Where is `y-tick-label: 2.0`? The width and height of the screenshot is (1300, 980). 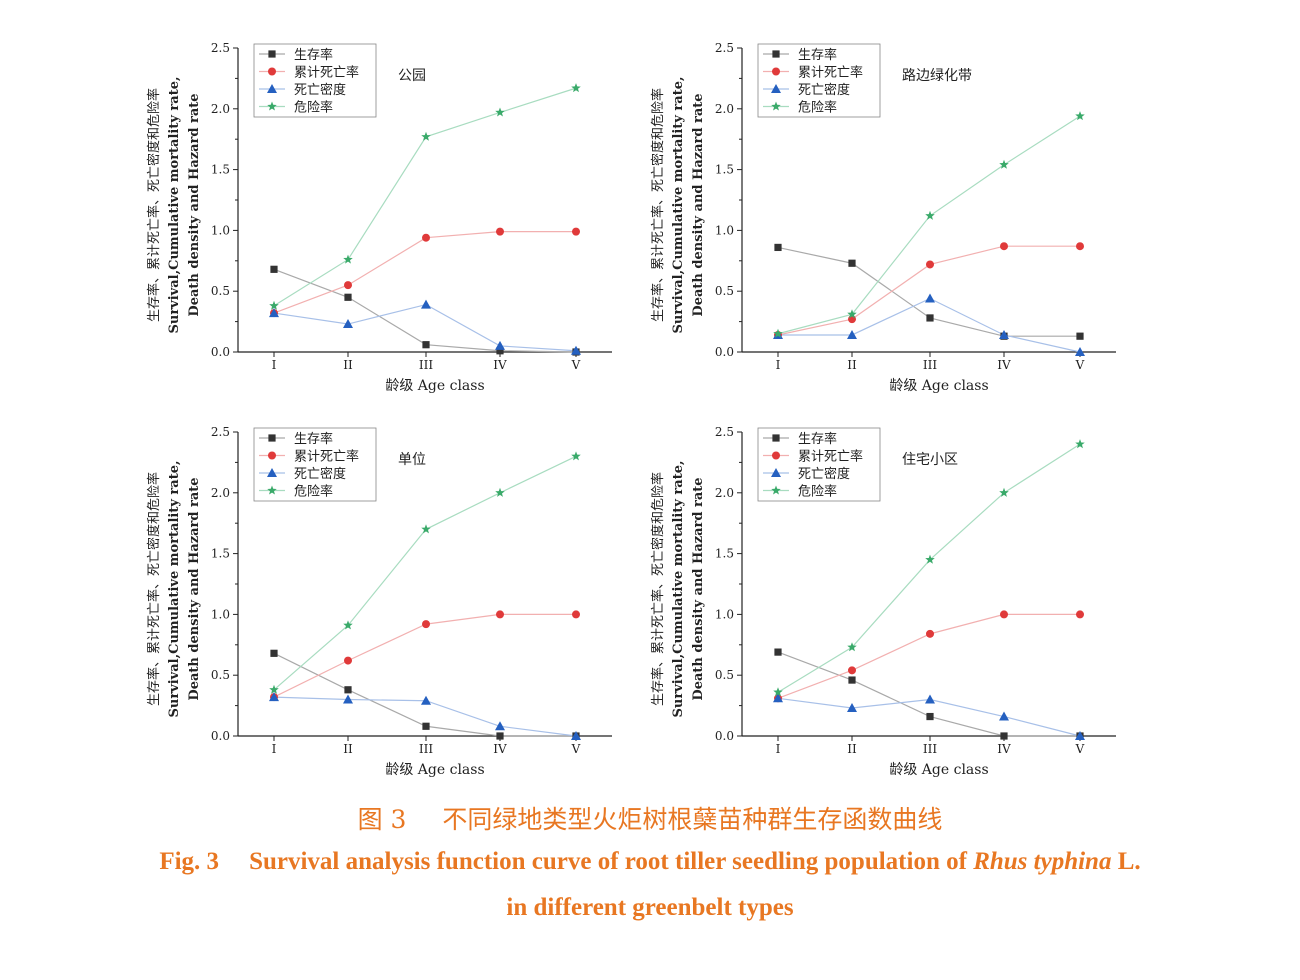 y-tick-label: 2.0 is located at coordinates (724, 493).